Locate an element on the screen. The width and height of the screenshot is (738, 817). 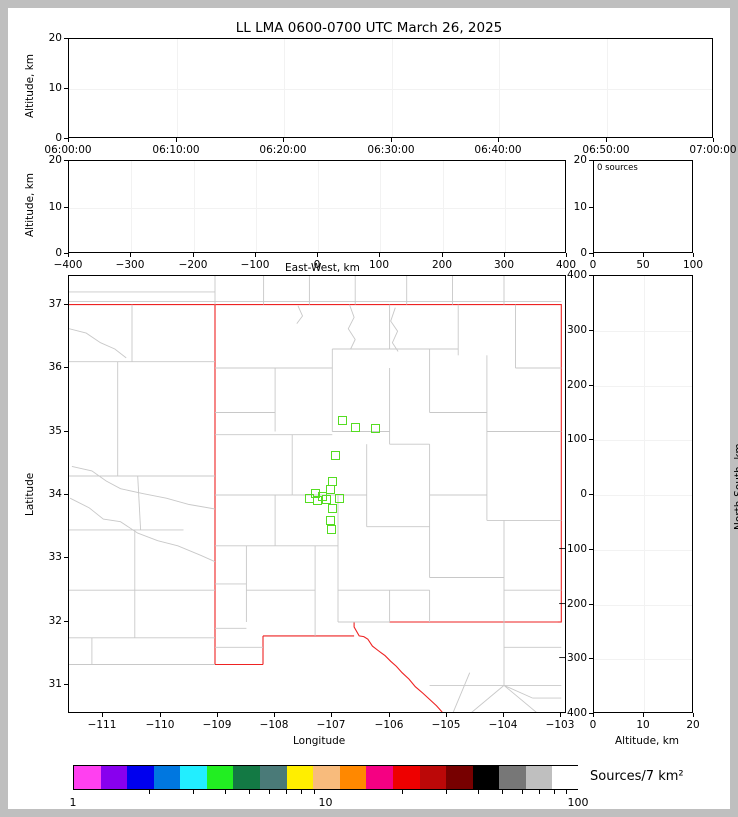
sources-count-annotation: 0 sources is located at coordinates (617, 168).